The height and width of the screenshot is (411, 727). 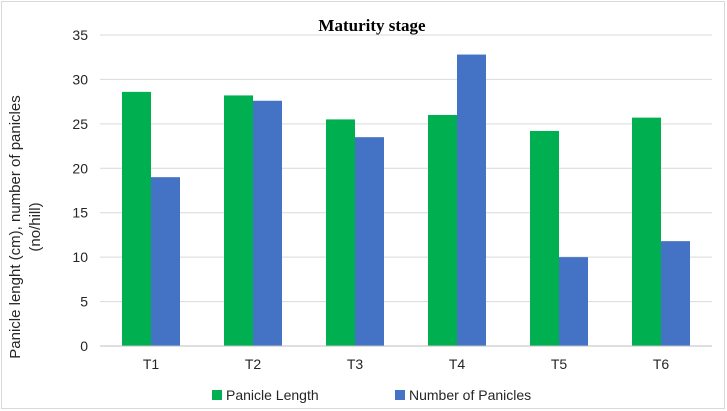 I want to click on x-tick-label-t6: T6, so click(x=661, y=364).